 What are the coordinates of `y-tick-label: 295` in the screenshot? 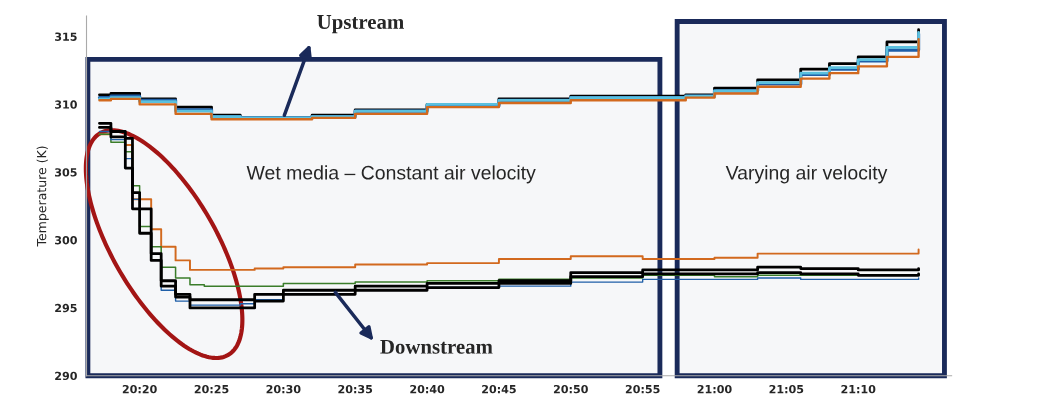 It's located at (66, 308).